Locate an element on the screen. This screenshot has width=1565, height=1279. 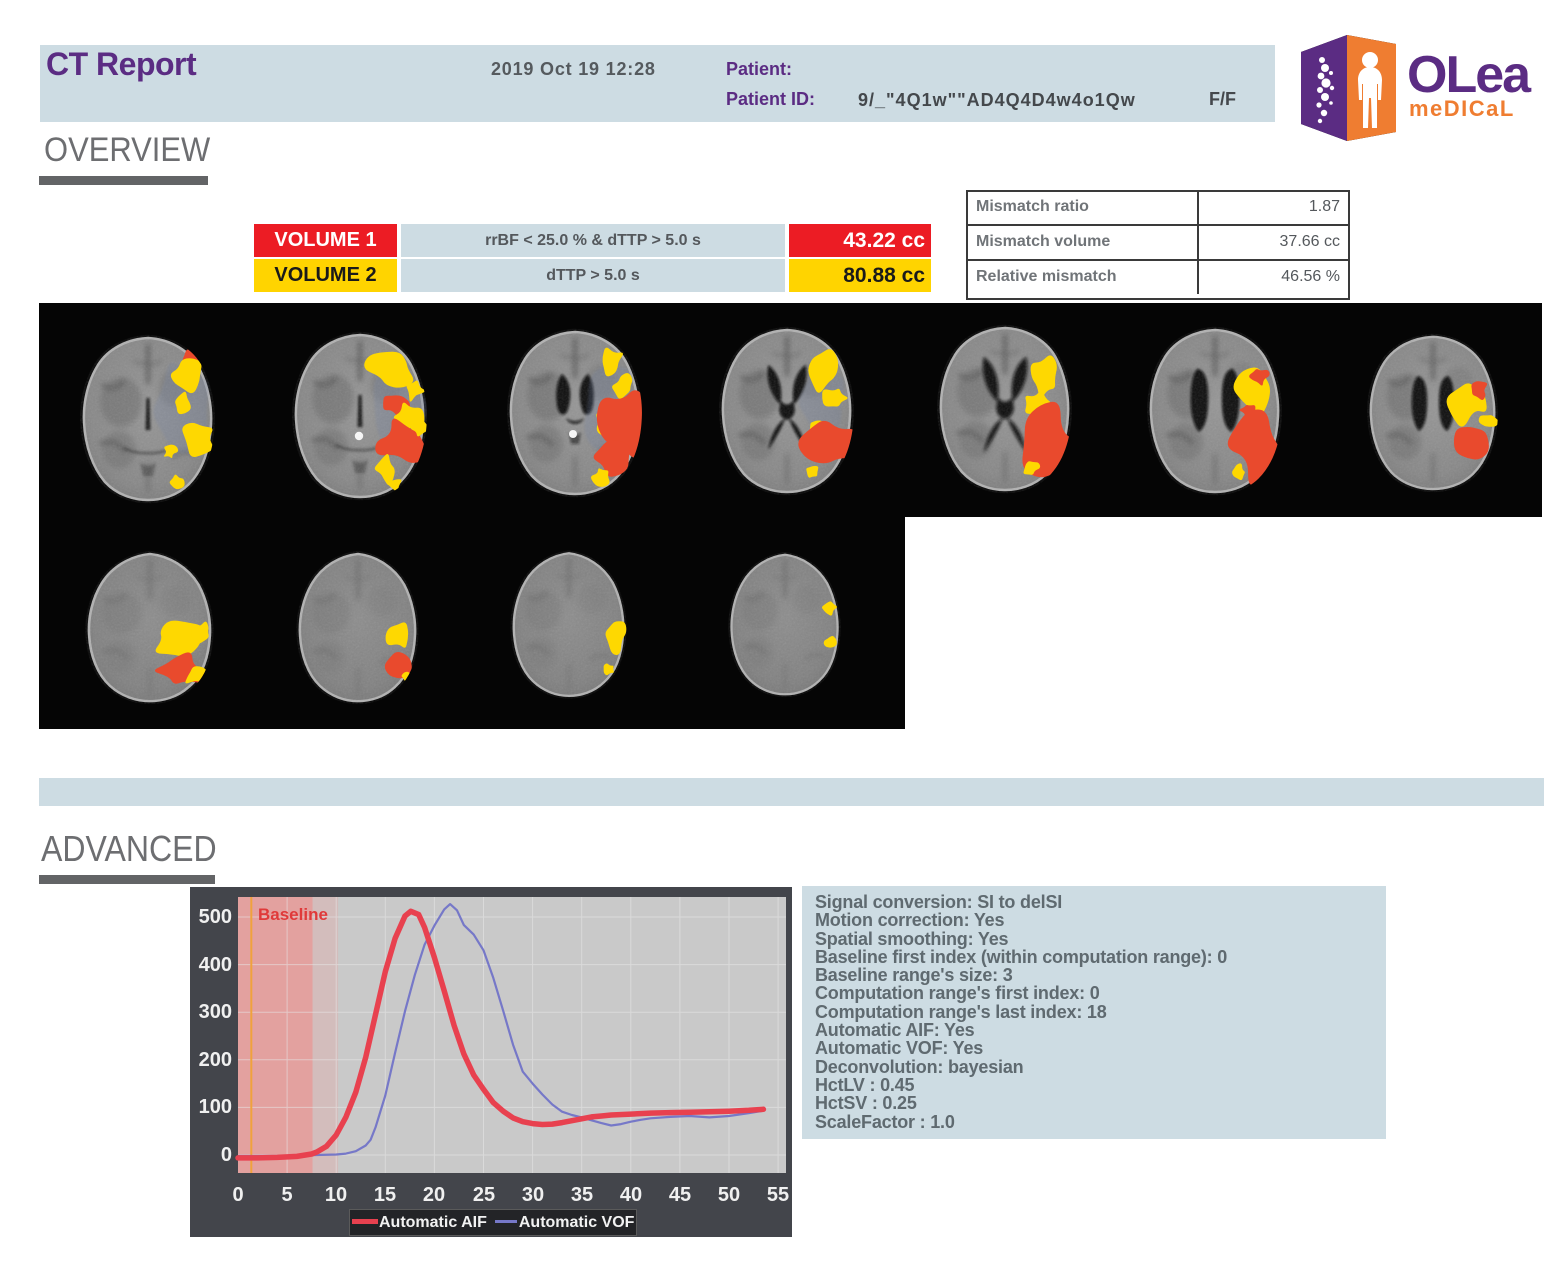
svg-text: OLea is located at coordinates (1469, 75).